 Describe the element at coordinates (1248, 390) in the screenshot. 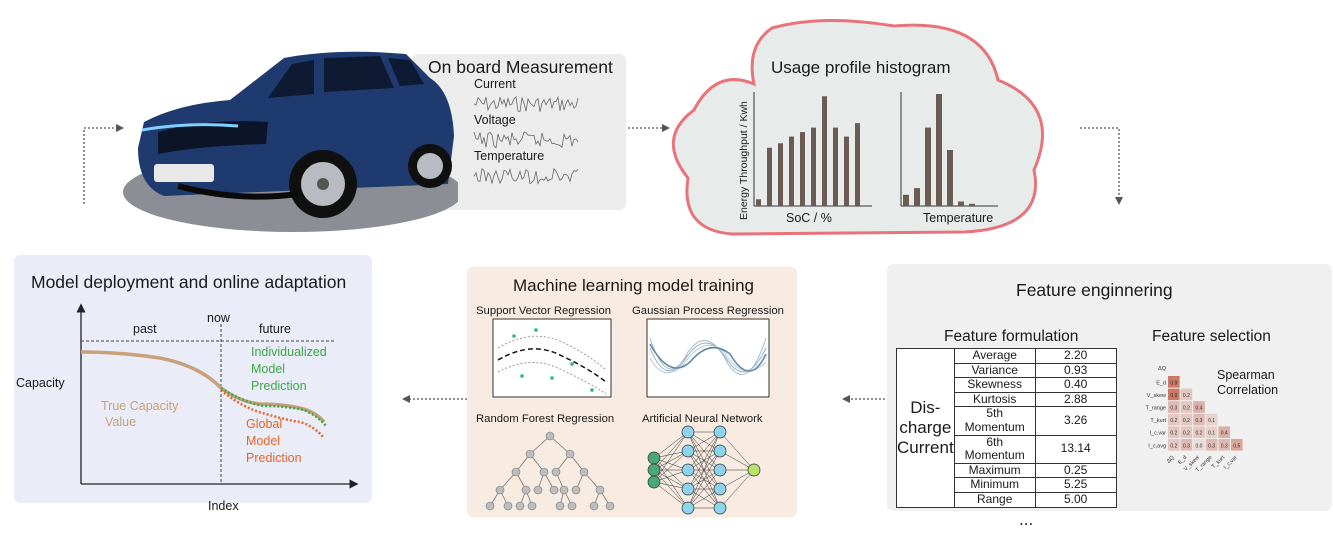

I see `spearman-label-2: Correlation` at that location.